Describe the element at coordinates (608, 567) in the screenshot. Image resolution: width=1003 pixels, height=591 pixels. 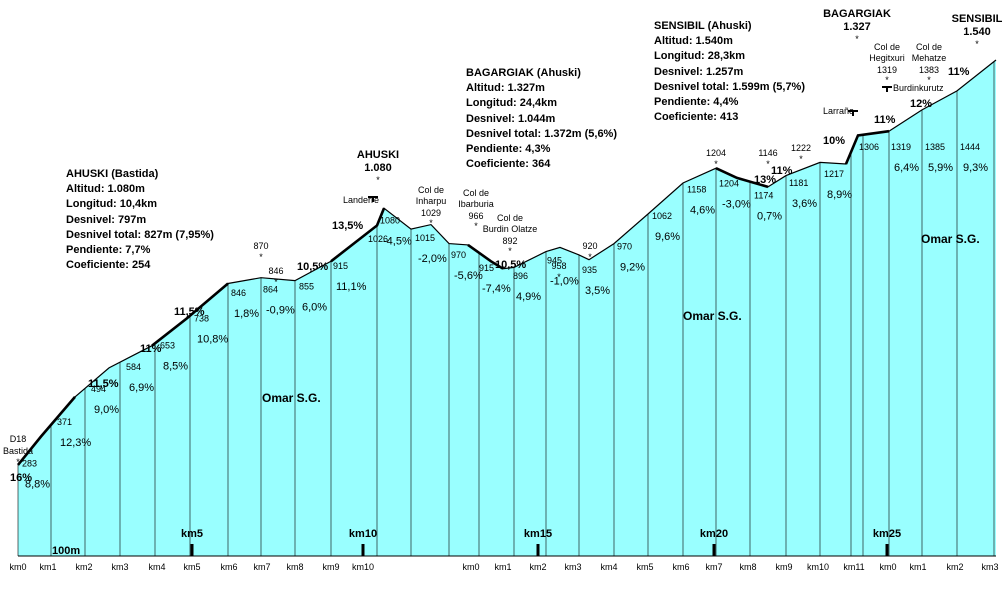
I see `km-tick-label: km4` at that location.